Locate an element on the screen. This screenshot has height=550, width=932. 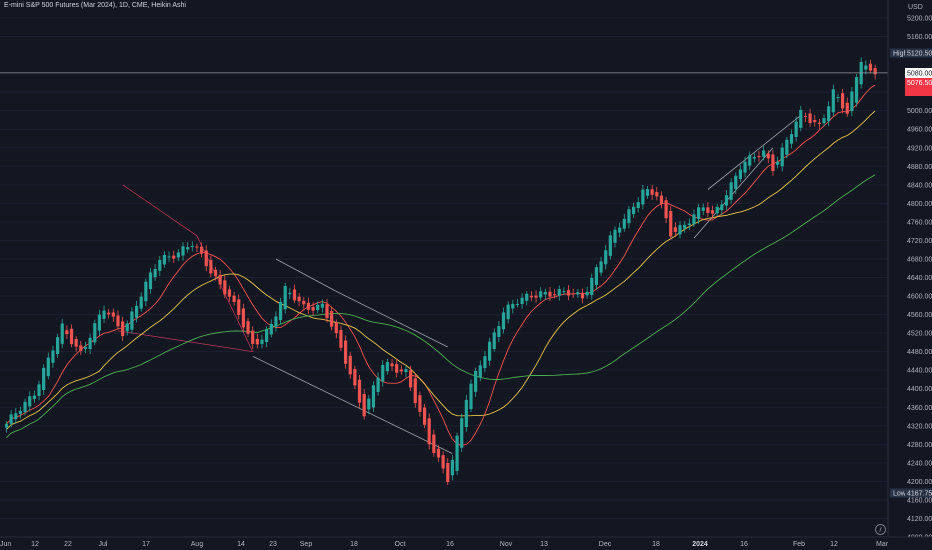
time-tick-label: 13 is located at coordinates (544, 544).